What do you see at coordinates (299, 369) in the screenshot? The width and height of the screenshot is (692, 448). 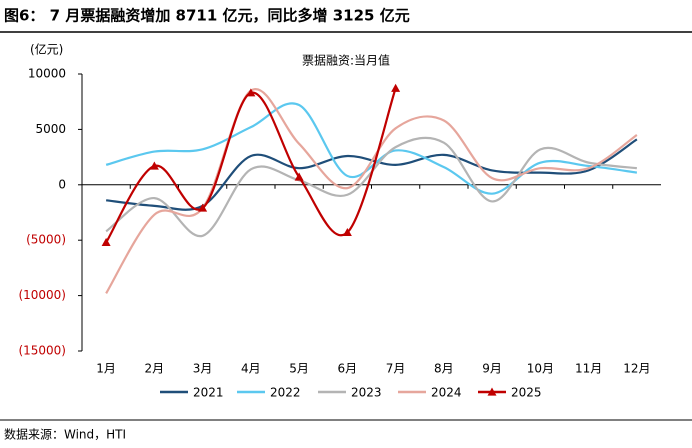 I see `x-tick-label: 5月` at bounding box center [299, 369].